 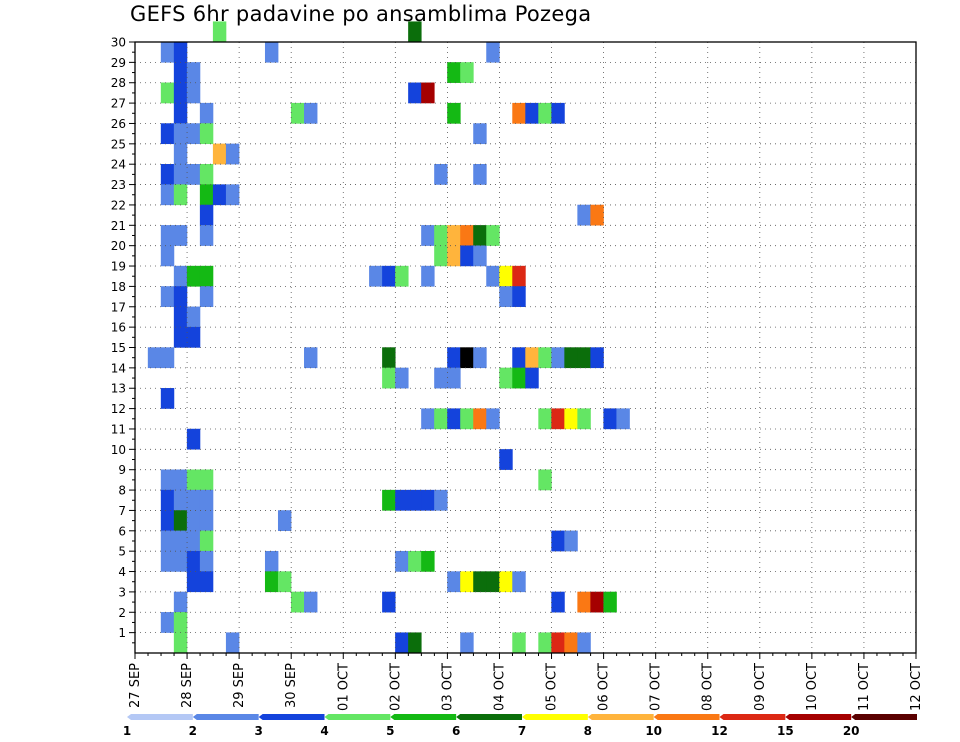 I want to click on legend-label: 12, so click(x=719, y=731).